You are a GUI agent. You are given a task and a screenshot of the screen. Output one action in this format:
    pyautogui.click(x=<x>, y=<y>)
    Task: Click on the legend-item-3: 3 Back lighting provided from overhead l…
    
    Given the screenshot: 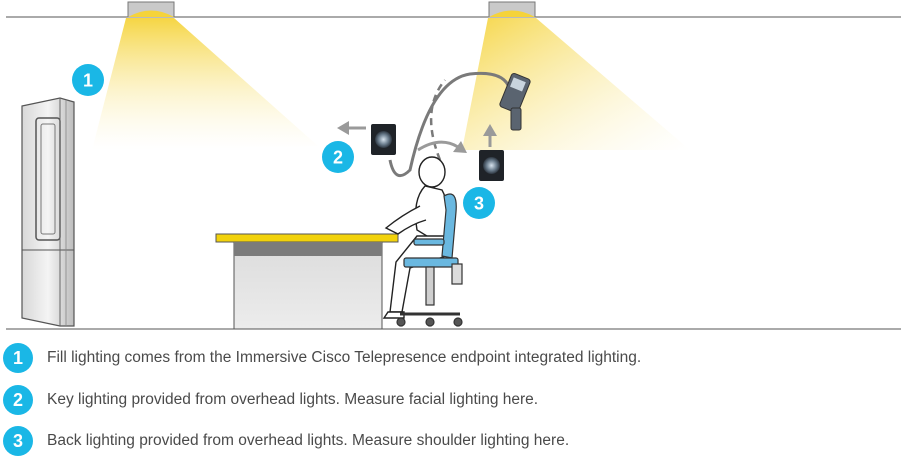 What is the action you would take?
    pyautogui.click(x=450, y=443)
    